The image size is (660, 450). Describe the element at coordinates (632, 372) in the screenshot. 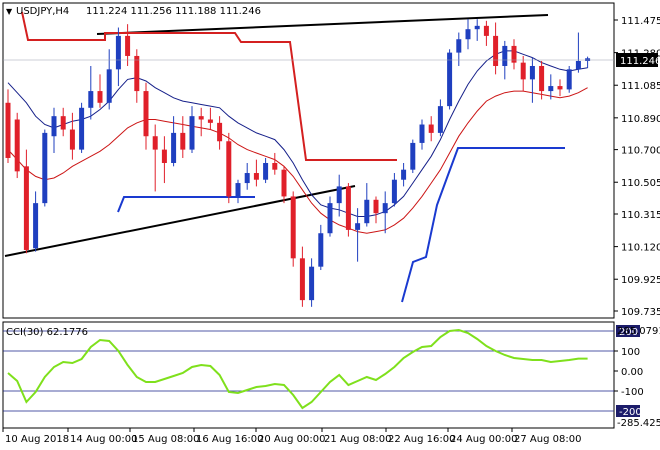

I see `cci-level-label: 0.00` at that location.